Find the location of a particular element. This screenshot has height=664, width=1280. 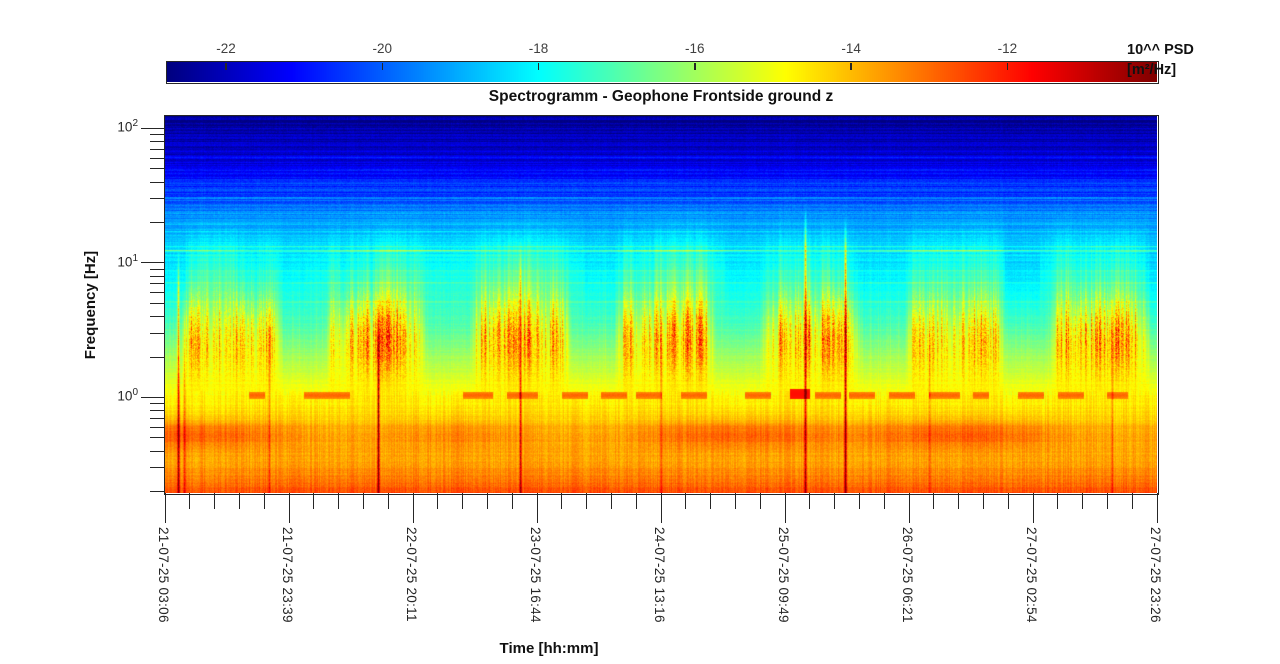

colorbar-tick-label: -12 is located at coordinates (1007, 48).